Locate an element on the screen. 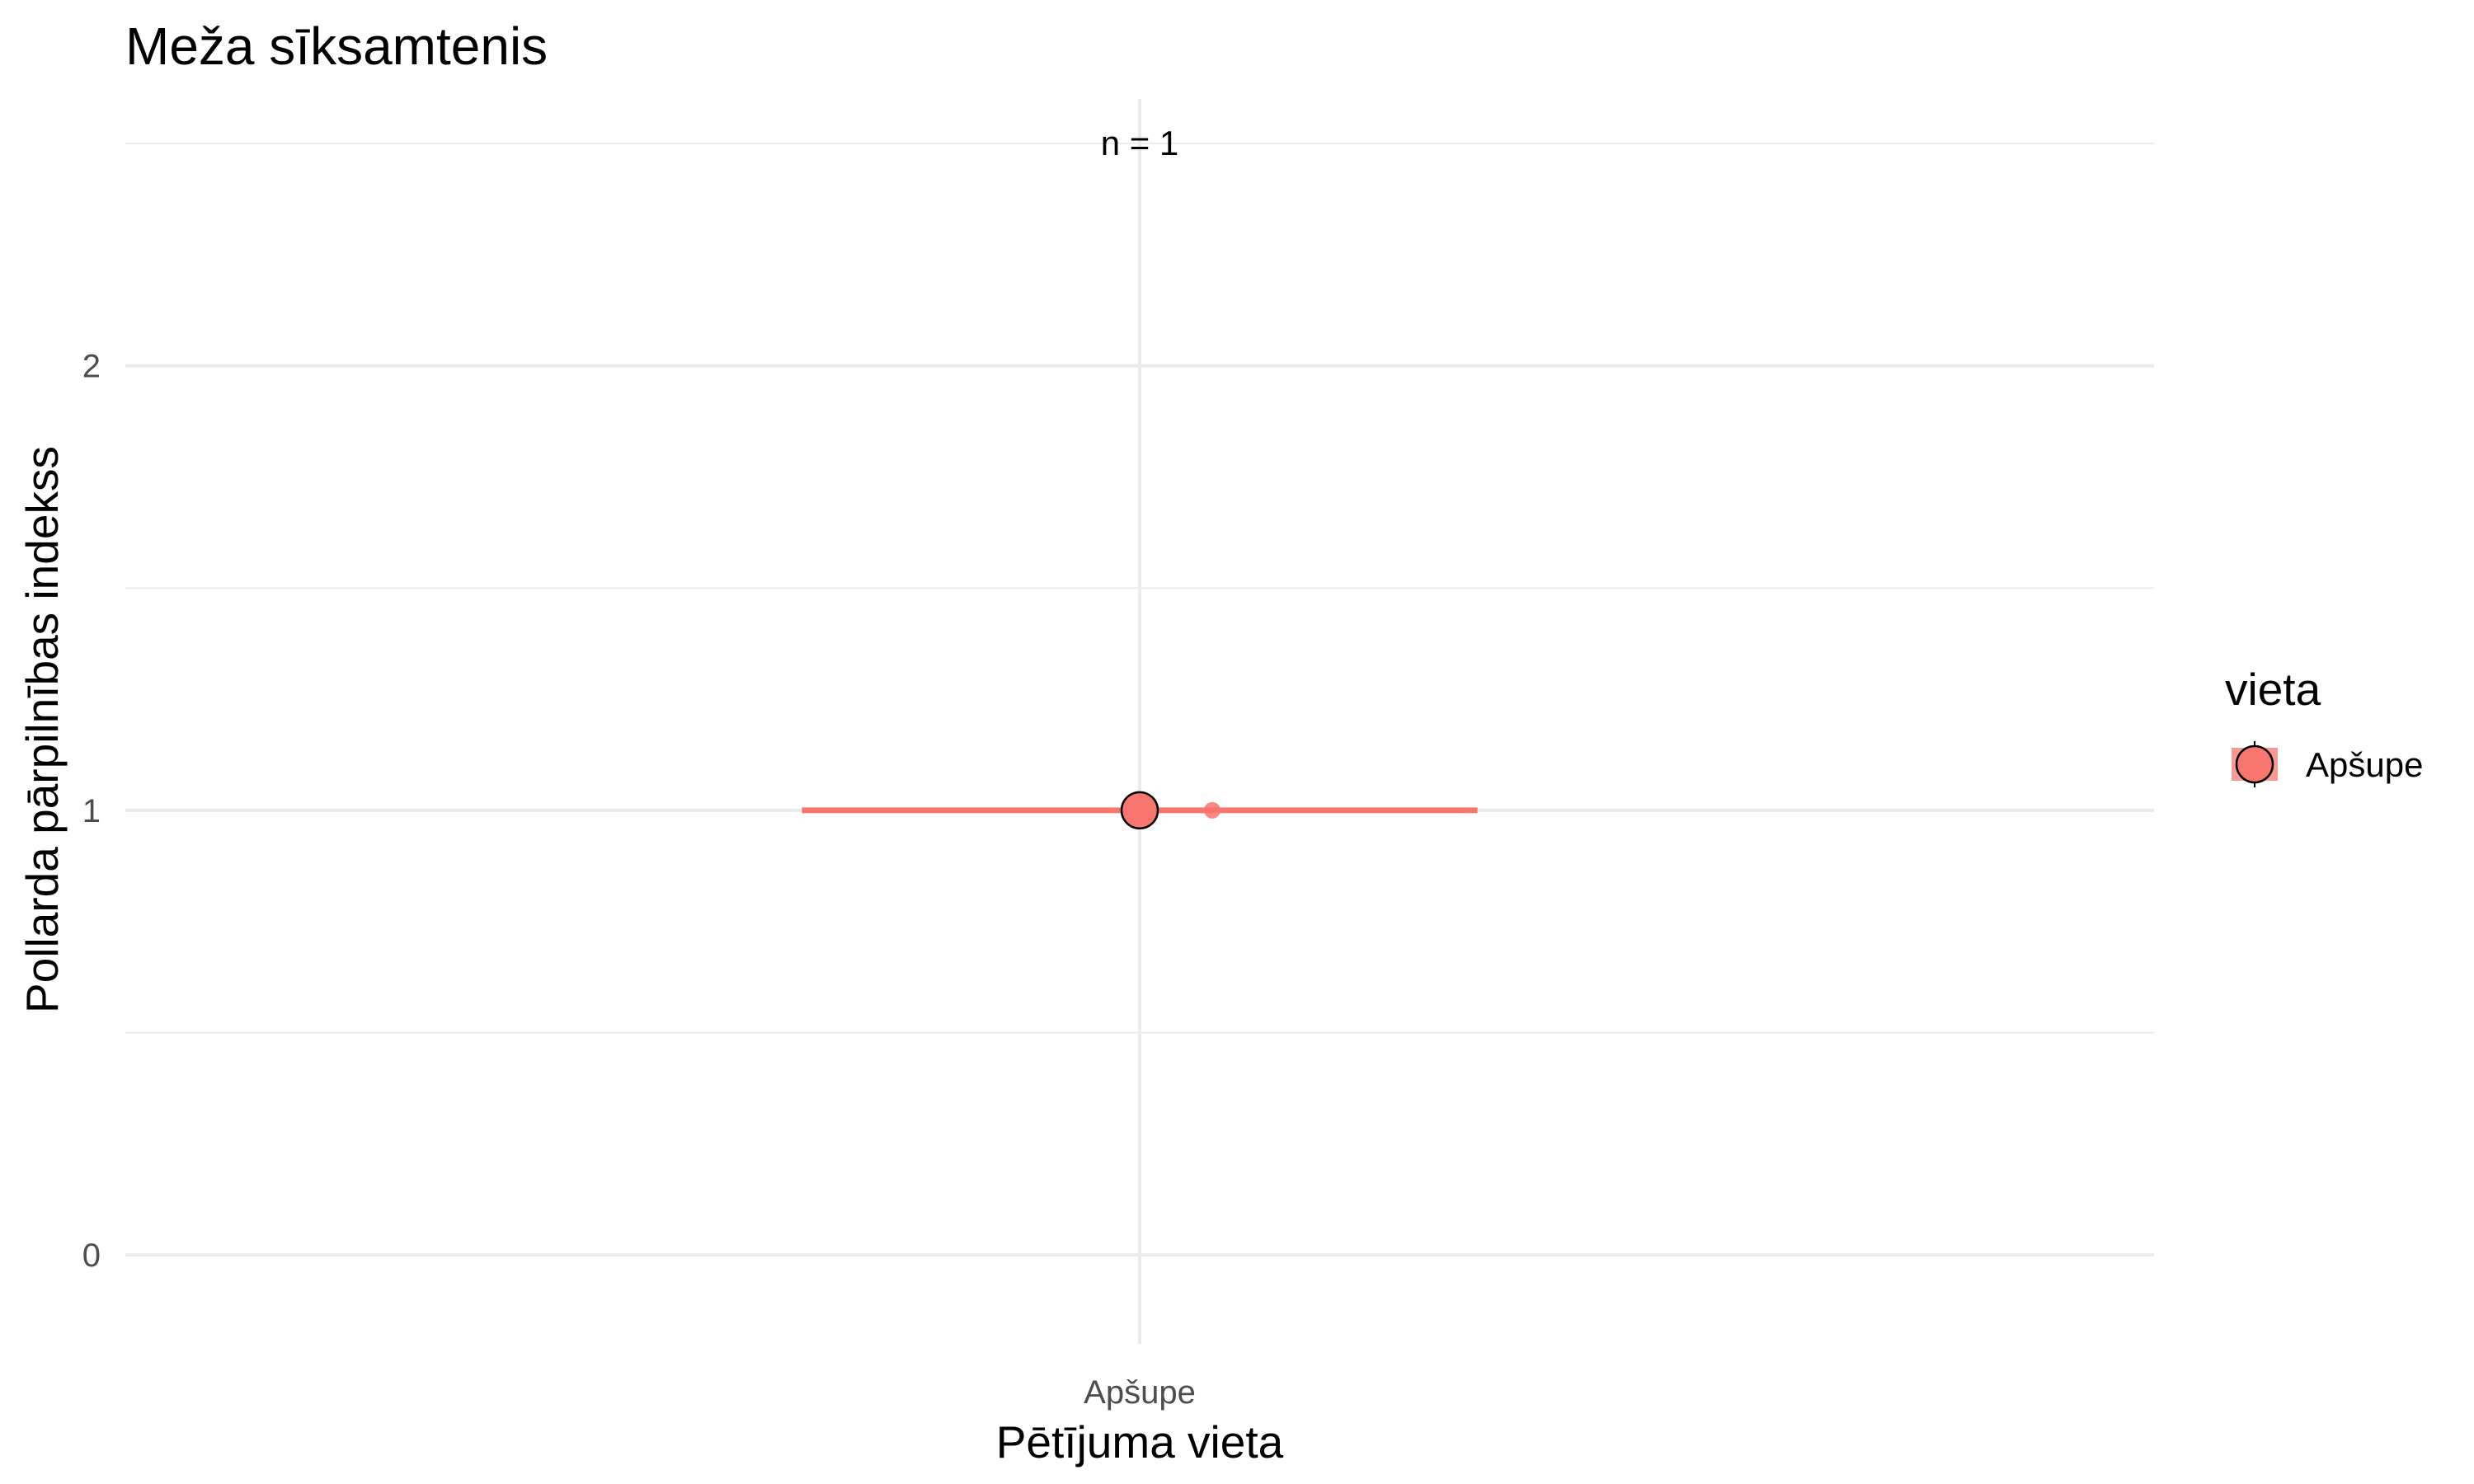  legend-label: Apšupe is located at coordinates (2364, 764).